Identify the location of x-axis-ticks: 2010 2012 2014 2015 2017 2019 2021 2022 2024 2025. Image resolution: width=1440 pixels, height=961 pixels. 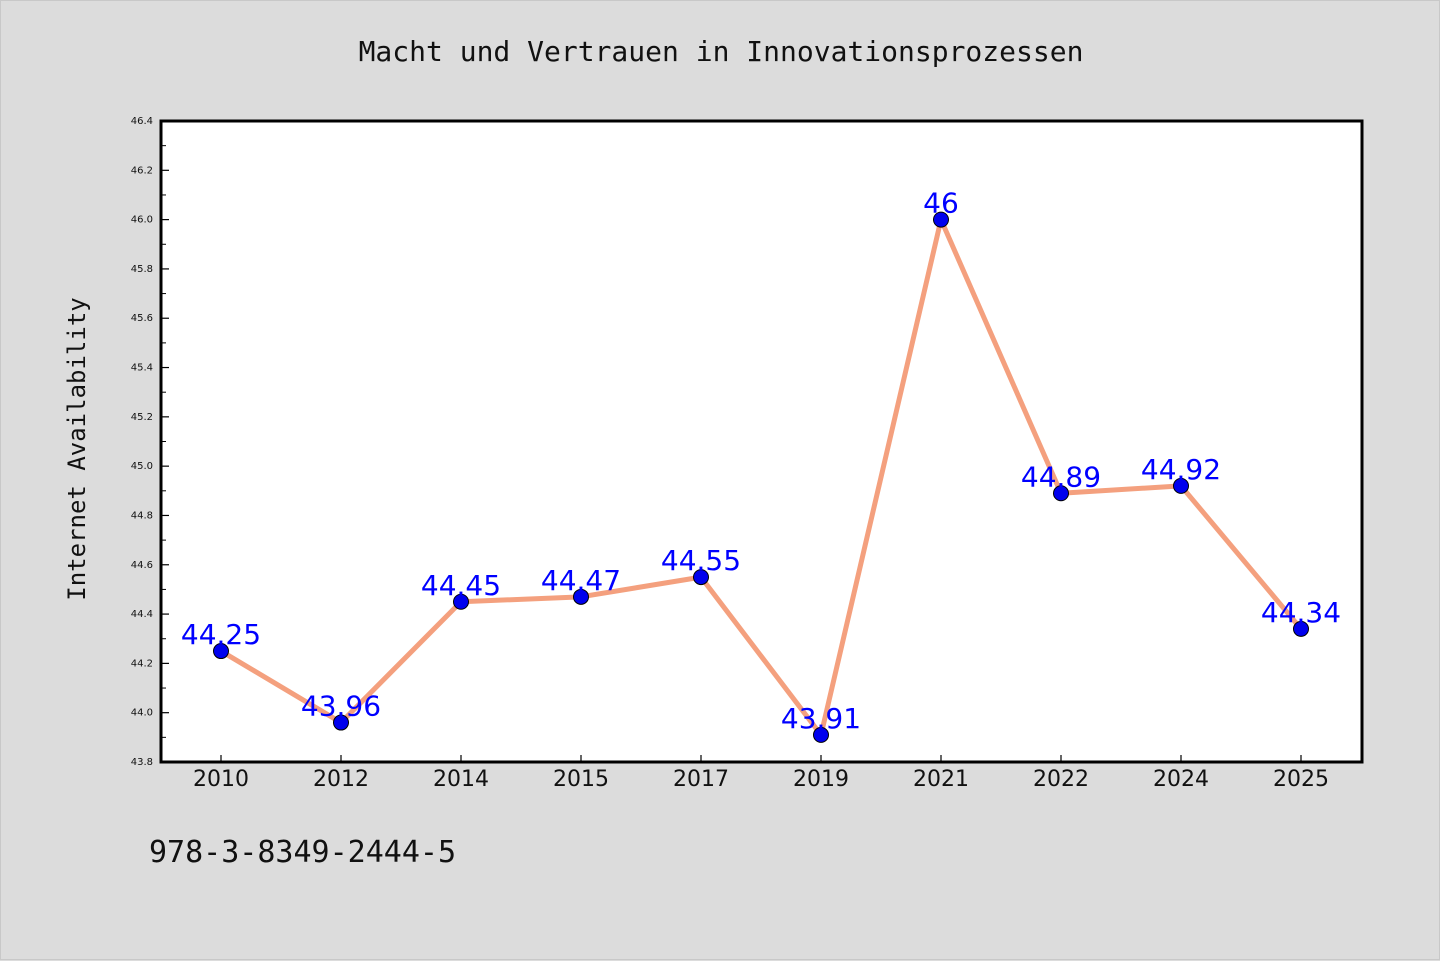
(761, 773).